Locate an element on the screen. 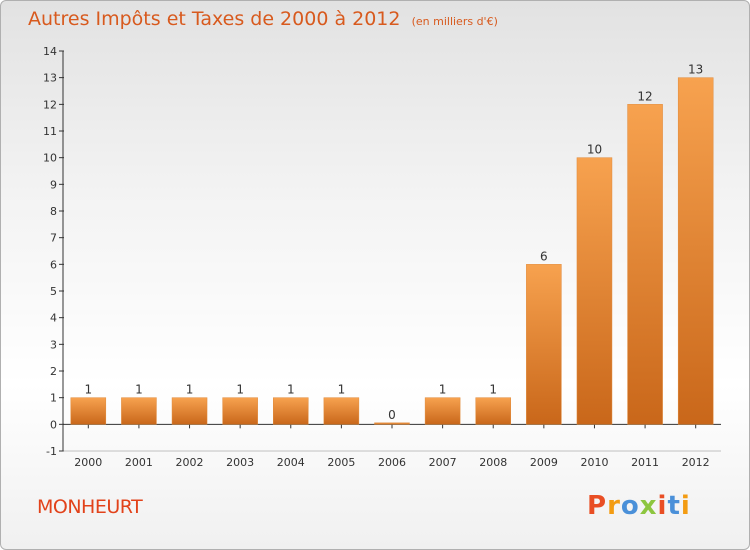 The width and height of the screenshot is (750, 550). y-tick-label: 10 is located at coordinates (50, 158).